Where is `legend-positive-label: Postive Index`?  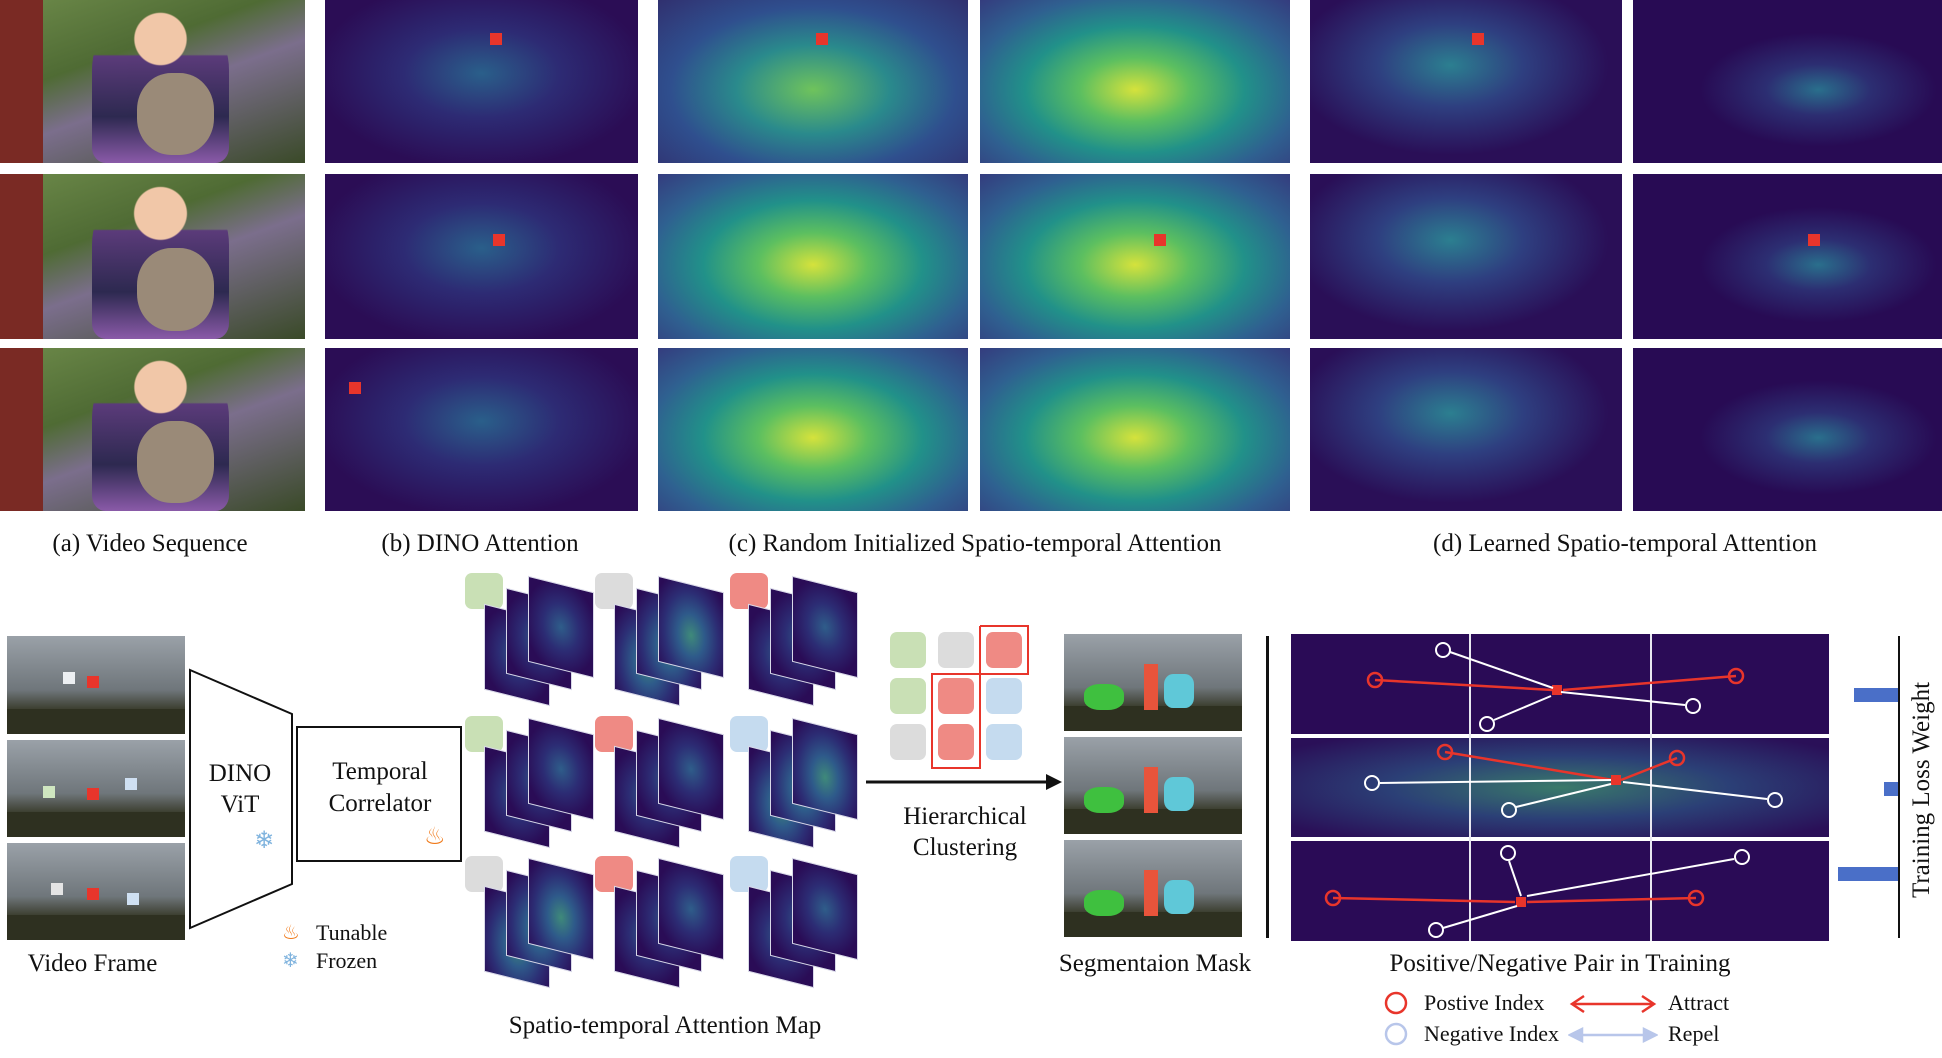 legend-positive-label: Postive Index is located at coordinates (1484, 1002).